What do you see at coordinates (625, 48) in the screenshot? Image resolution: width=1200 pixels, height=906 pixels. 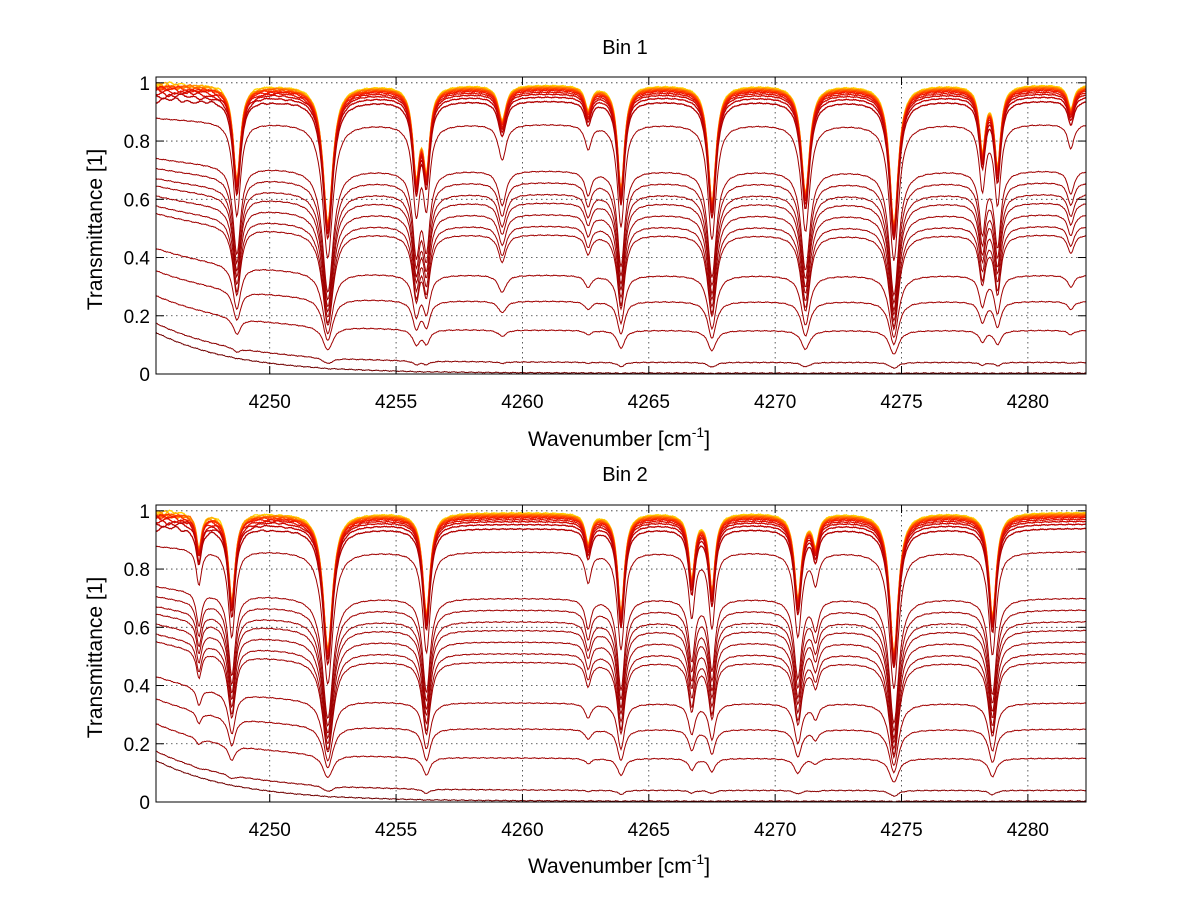 I see `chart-title: Bin 1` at bounding box center [625, 48].